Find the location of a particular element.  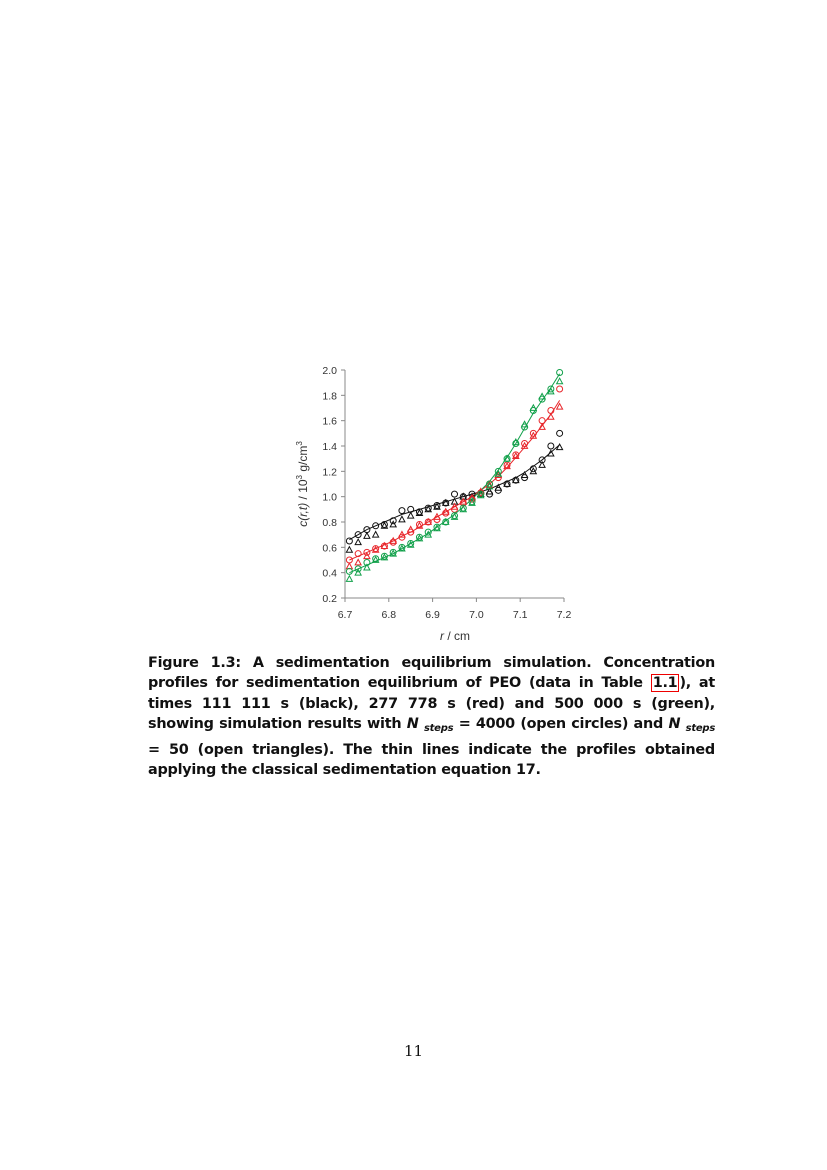

black-model-line is located at coordinates (454, 492).